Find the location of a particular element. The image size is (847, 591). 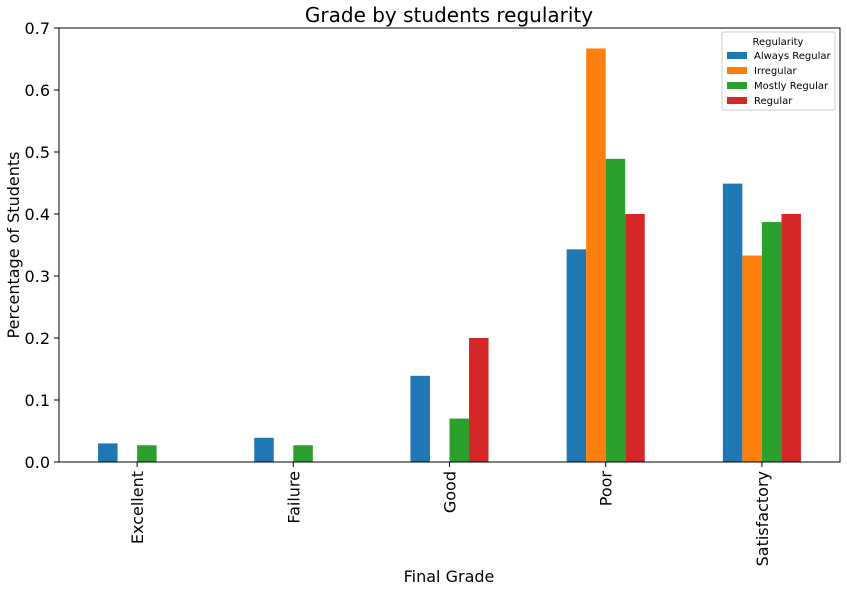

x-tick-label: Good is located at coordinates (450, 492).